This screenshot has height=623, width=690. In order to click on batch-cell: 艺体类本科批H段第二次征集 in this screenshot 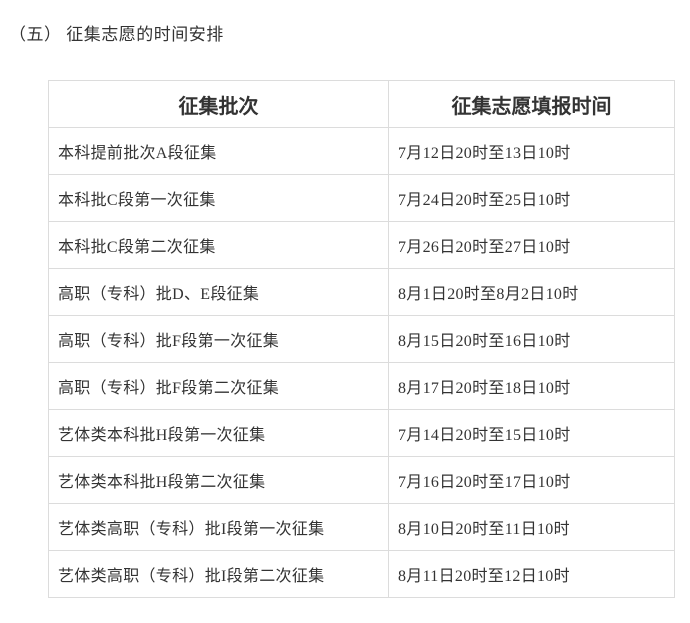, I will do `click(218, 480)`.